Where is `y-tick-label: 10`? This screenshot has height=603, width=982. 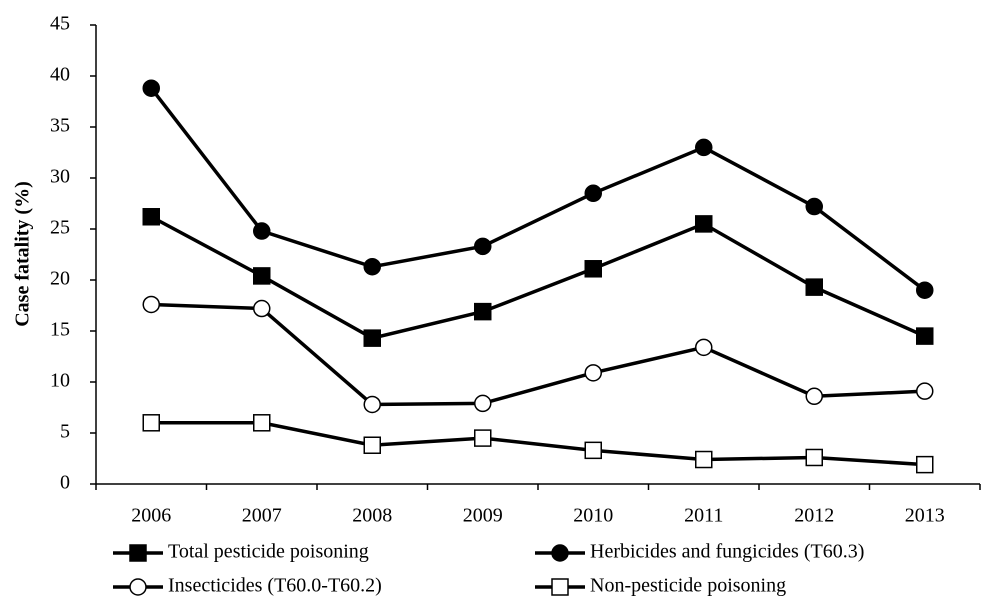
y-tick-label: 10 is located at coordinates (60, 381).